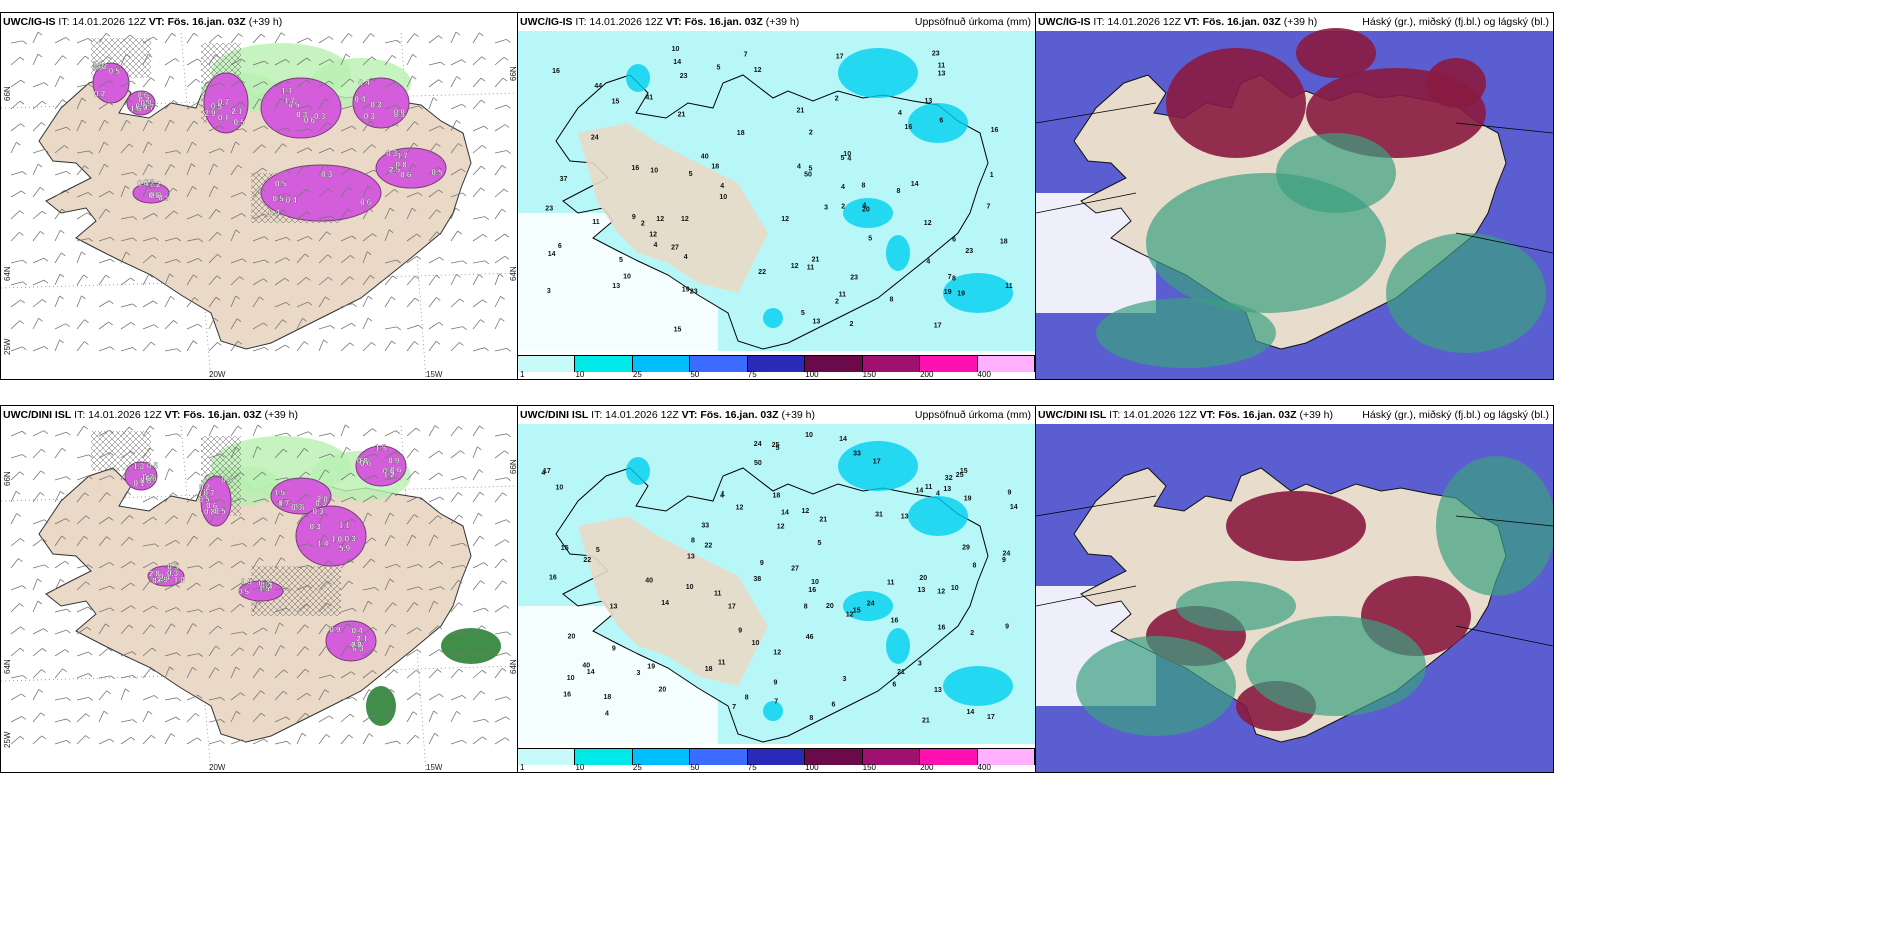 This screenshot has height=950, width=1900. What do you see at coordinates (709, 669) in the screenshot?
I see `precip-value: 18` at bounding box center [709, 669].